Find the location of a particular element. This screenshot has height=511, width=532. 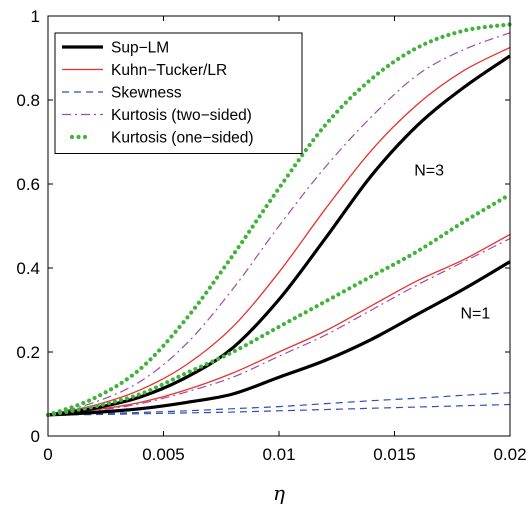

y-tick-label: 1 is located at coordinates (35, 16).